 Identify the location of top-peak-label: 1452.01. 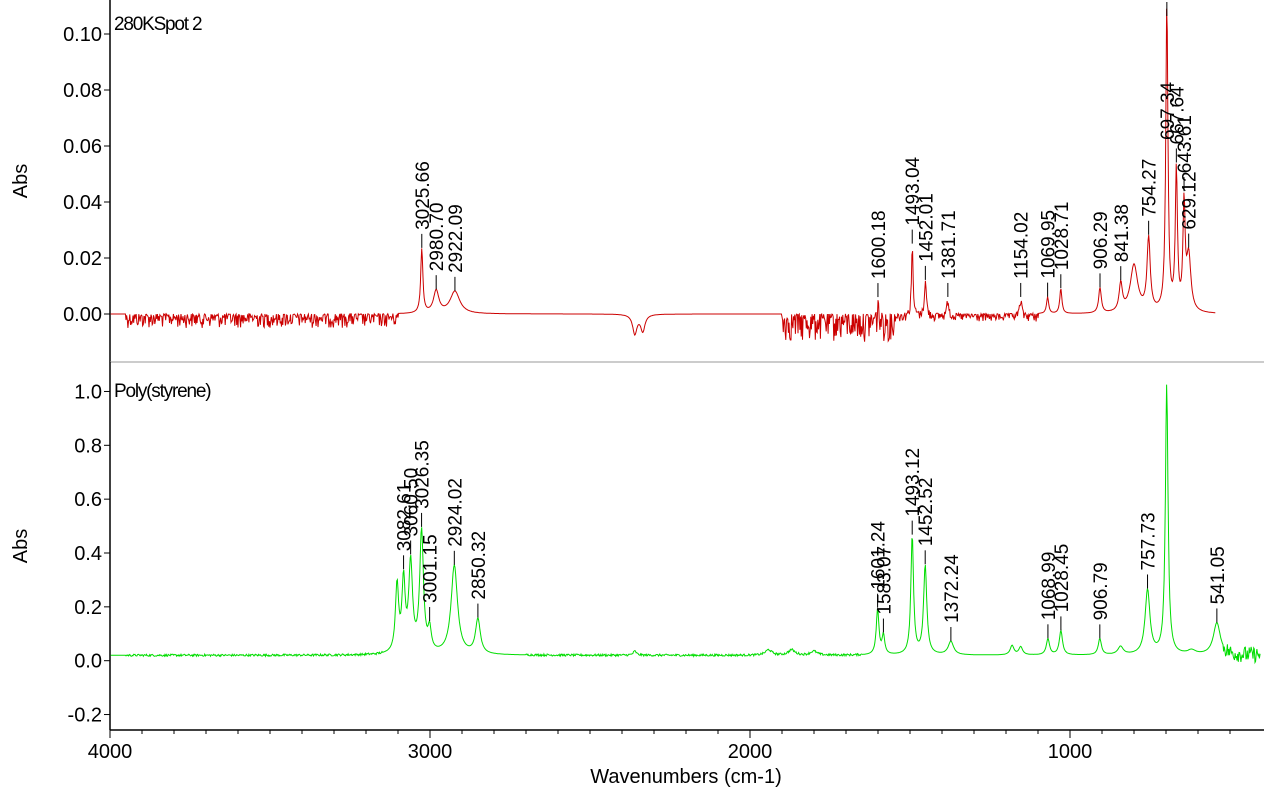
(926, 227).